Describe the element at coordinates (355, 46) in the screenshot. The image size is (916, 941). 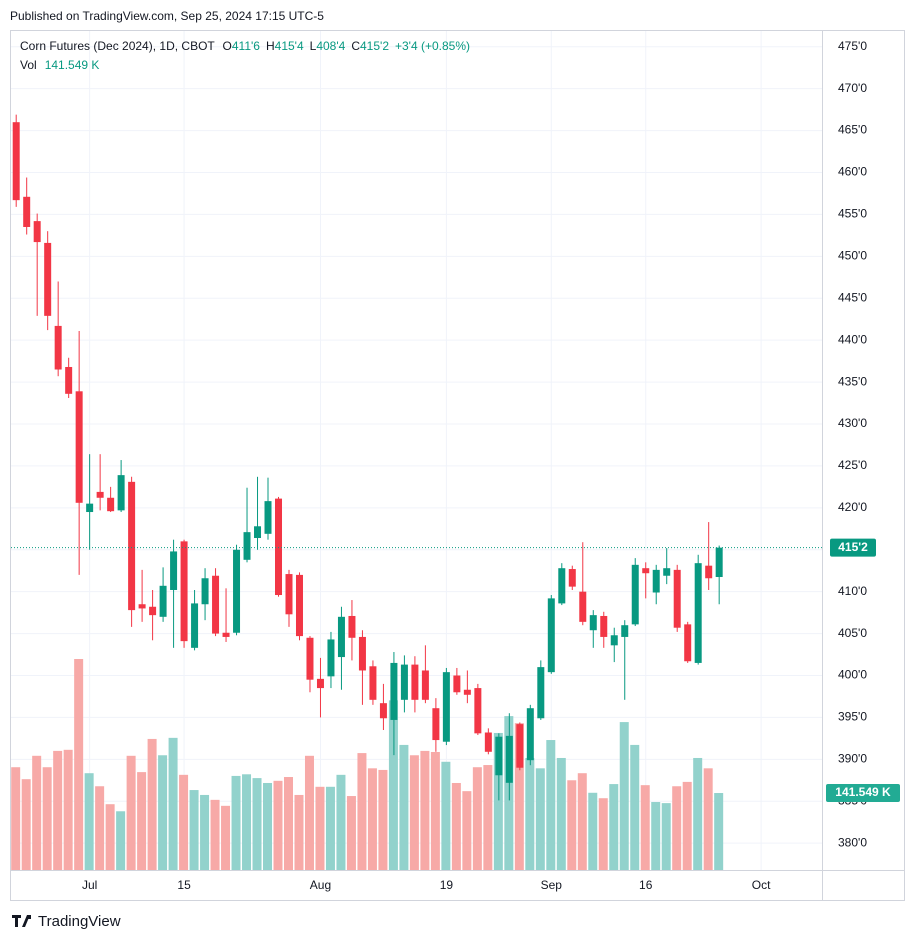
I see `ohlc-key: C` at that location.